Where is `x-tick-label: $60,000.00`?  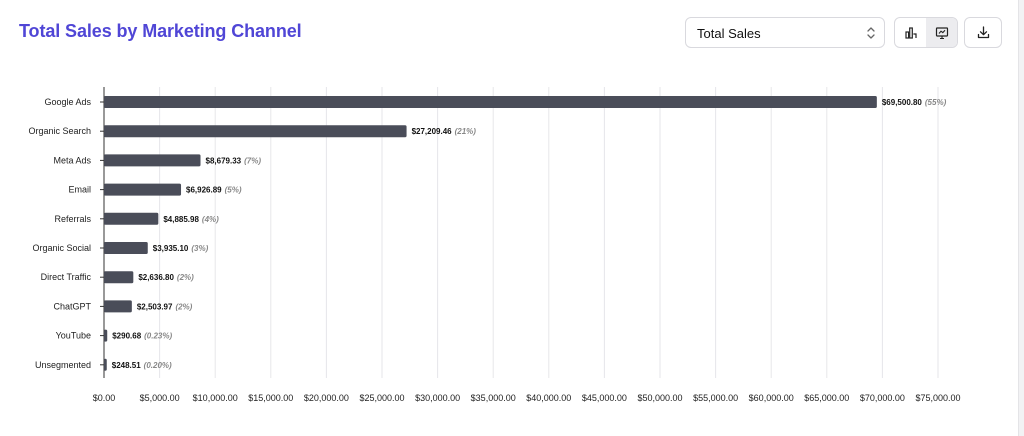
x-tick-label: $60,000.00 is located at coordinates (771, 398).